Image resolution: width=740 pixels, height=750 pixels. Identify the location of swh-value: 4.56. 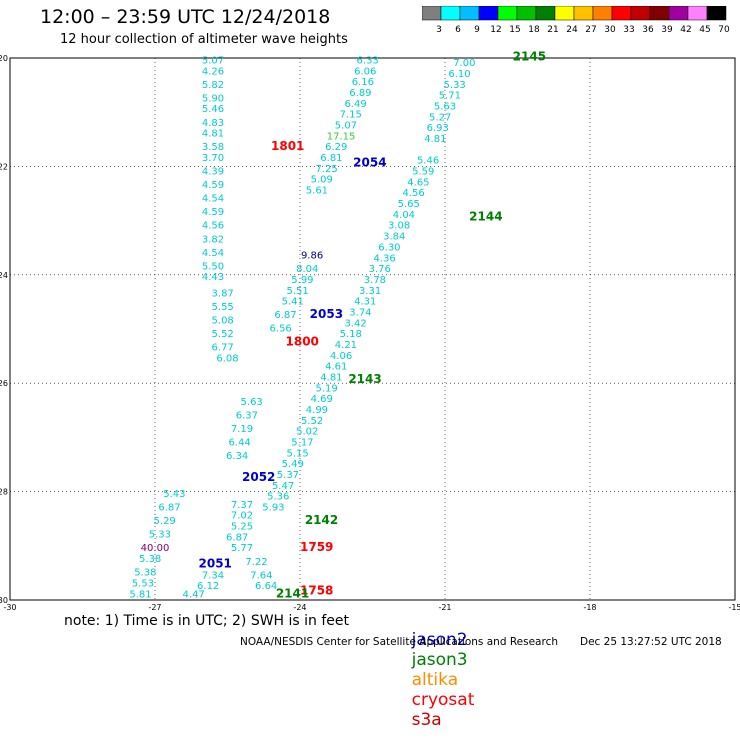
(413, 193).